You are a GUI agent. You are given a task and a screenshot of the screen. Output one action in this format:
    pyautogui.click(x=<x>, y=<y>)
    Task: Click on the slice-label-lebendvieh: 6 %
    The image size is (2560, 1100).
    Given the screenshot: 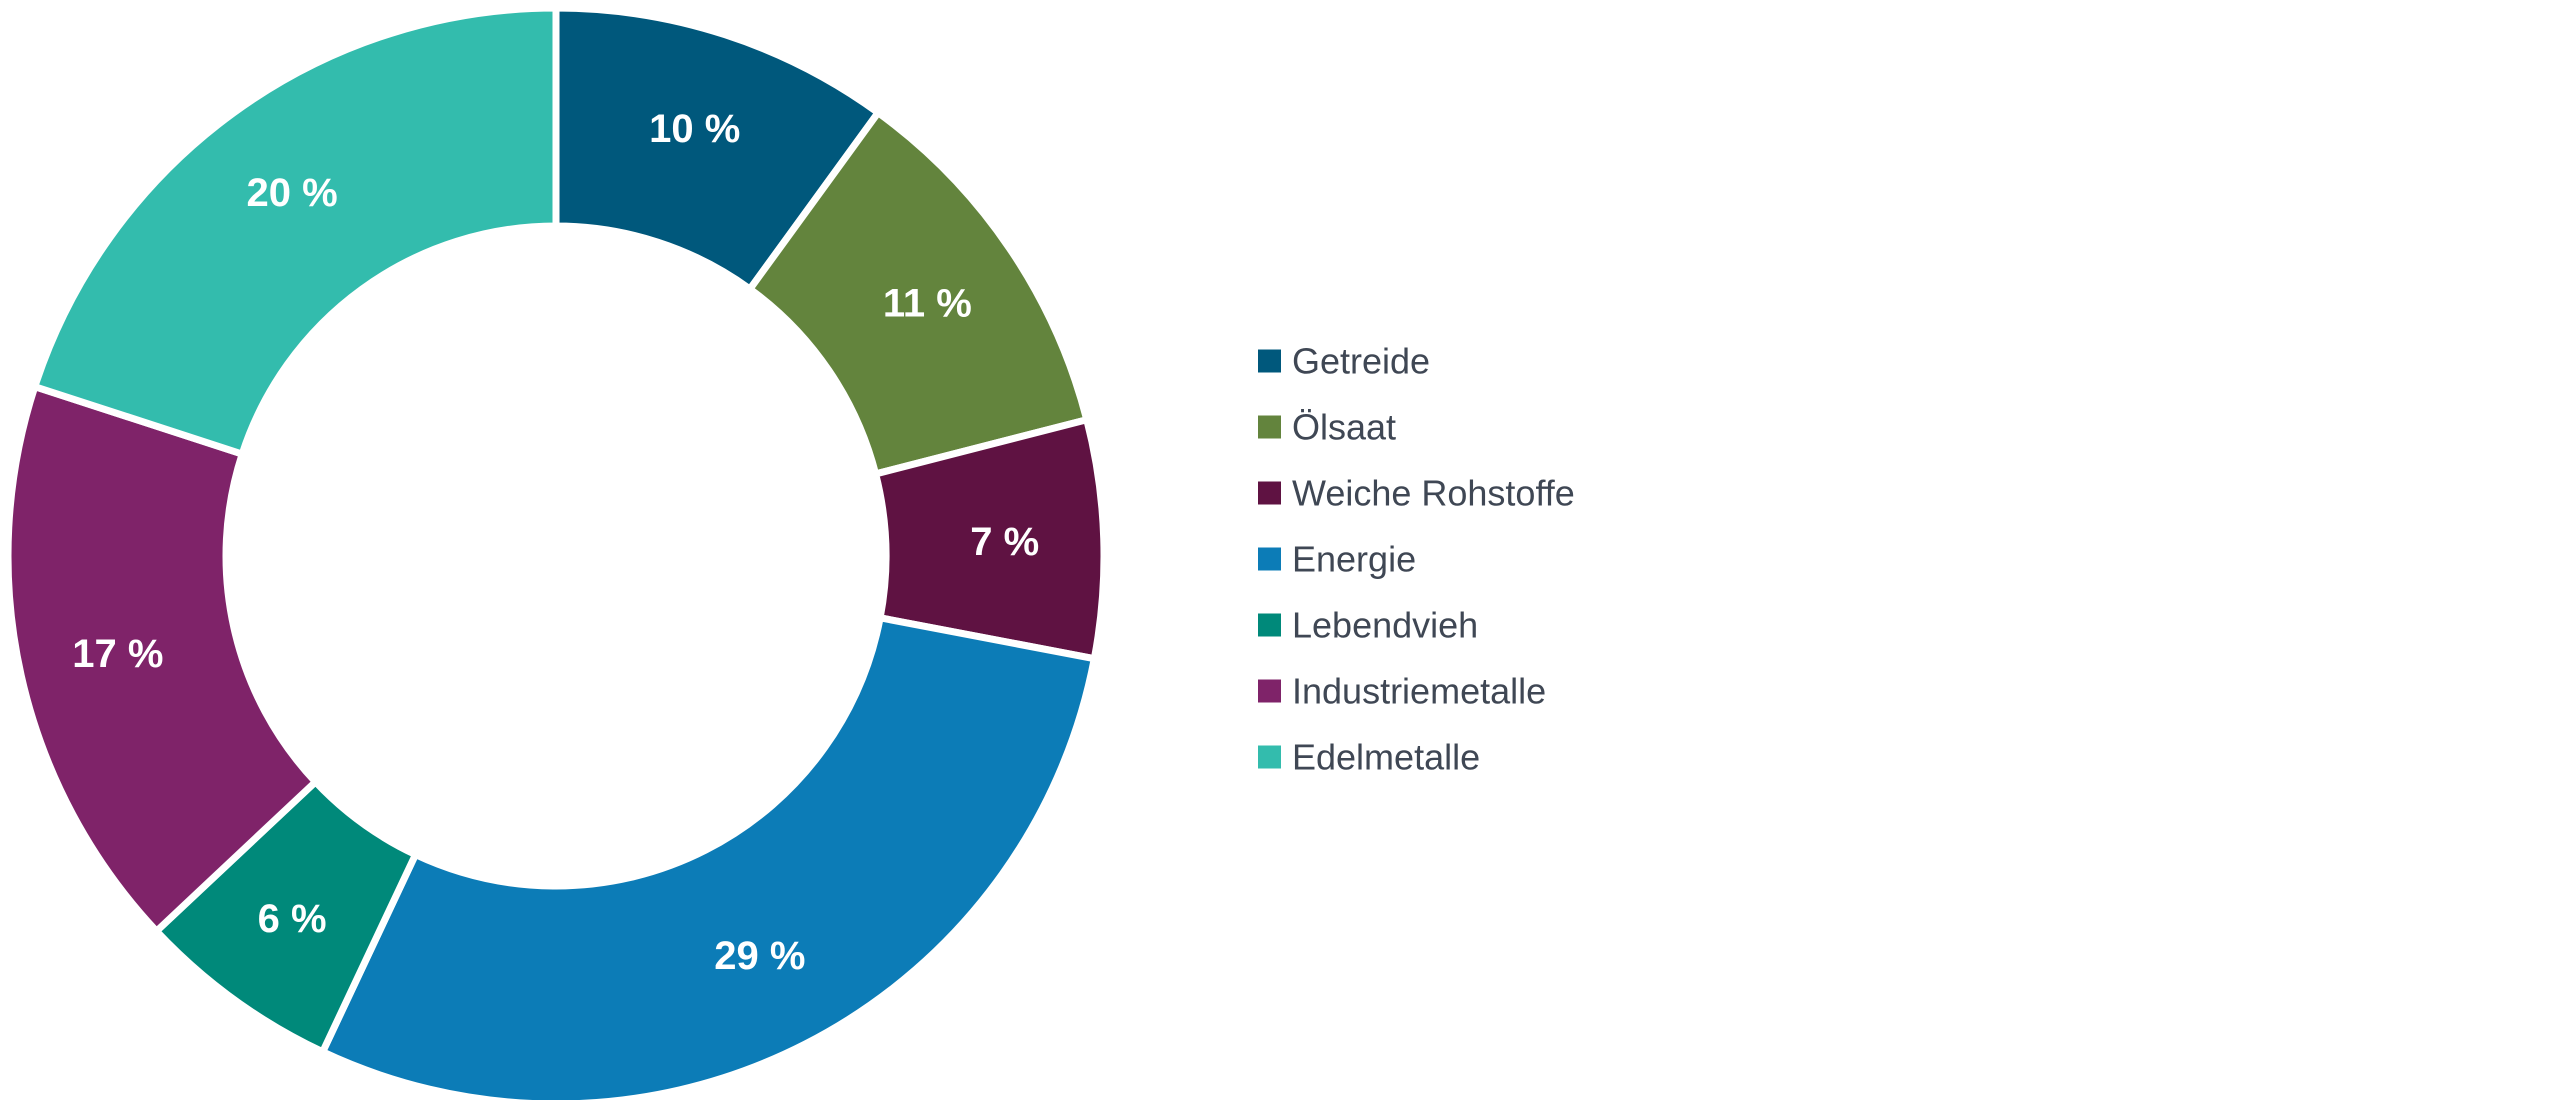 What is the action you would take?
    pyautogui.click(x=292, y=919)
    